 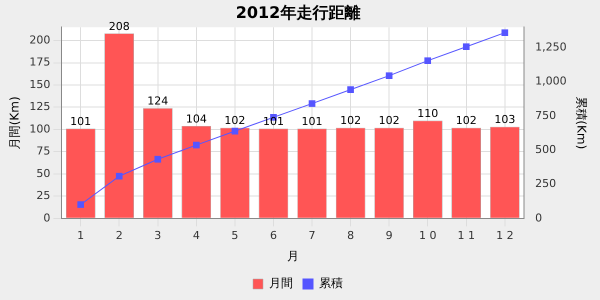 What do you see at coordinates (39, 39) in the screenshot?
I see `y-tick-label: 200` at bounding box center [39, 39].